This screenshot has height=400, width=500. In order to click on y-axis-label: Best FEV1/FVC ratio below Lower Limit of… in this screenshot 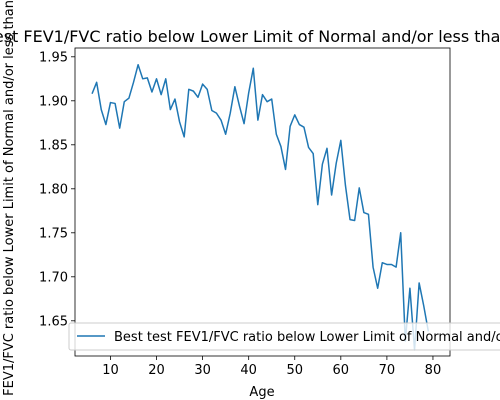, I will do `click(9, 200)`.